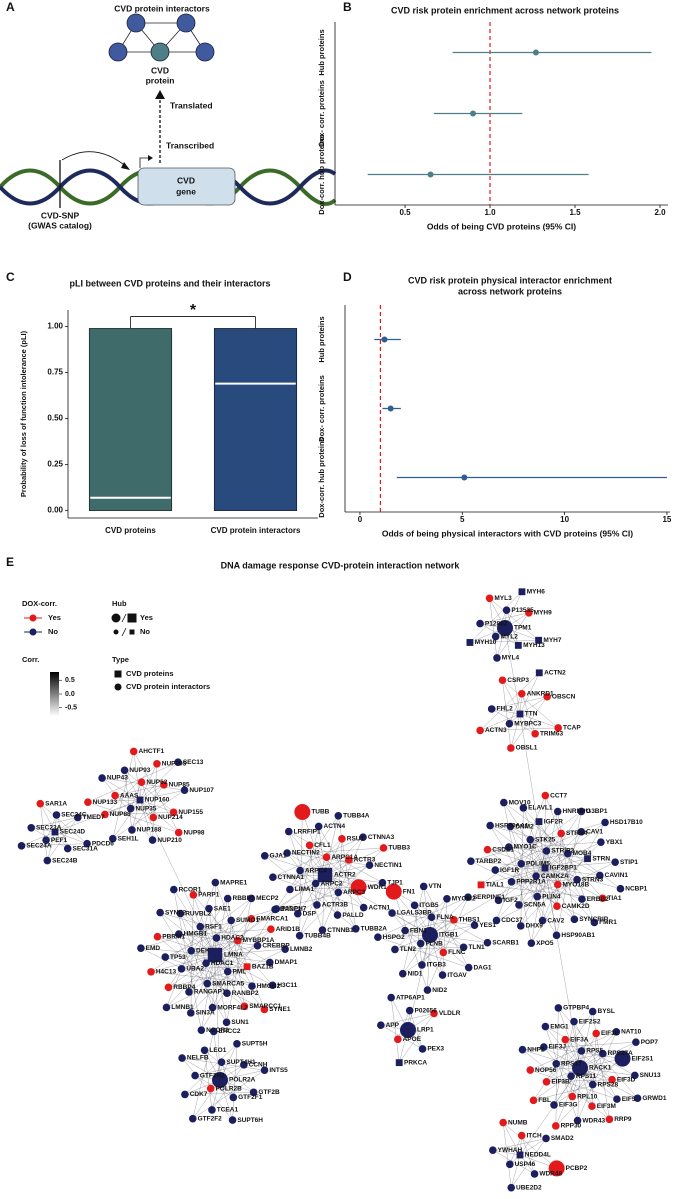  Describe the element at coordinates (435, 1049) in the screenshot. I see `node-label: PEX3` at that location.